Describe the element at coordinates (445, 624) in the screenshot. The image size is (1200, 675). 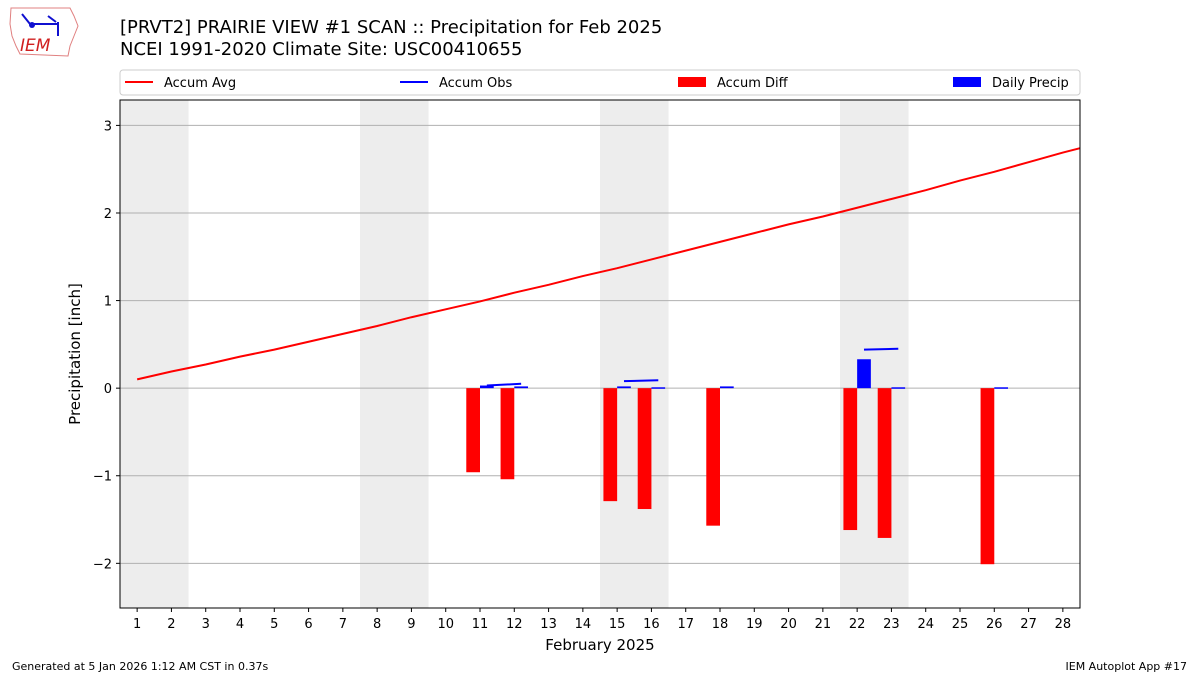
I see `x-tick-label: 10` at that location.